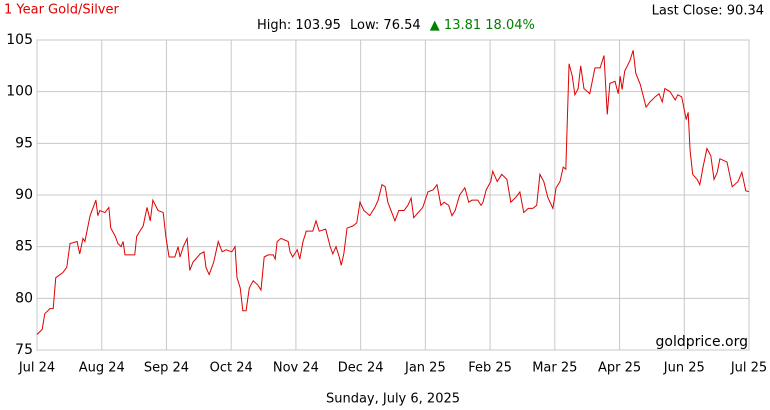 The image size is (770, 410). I want to click on y-tick-label: 105, so click(19, 40).